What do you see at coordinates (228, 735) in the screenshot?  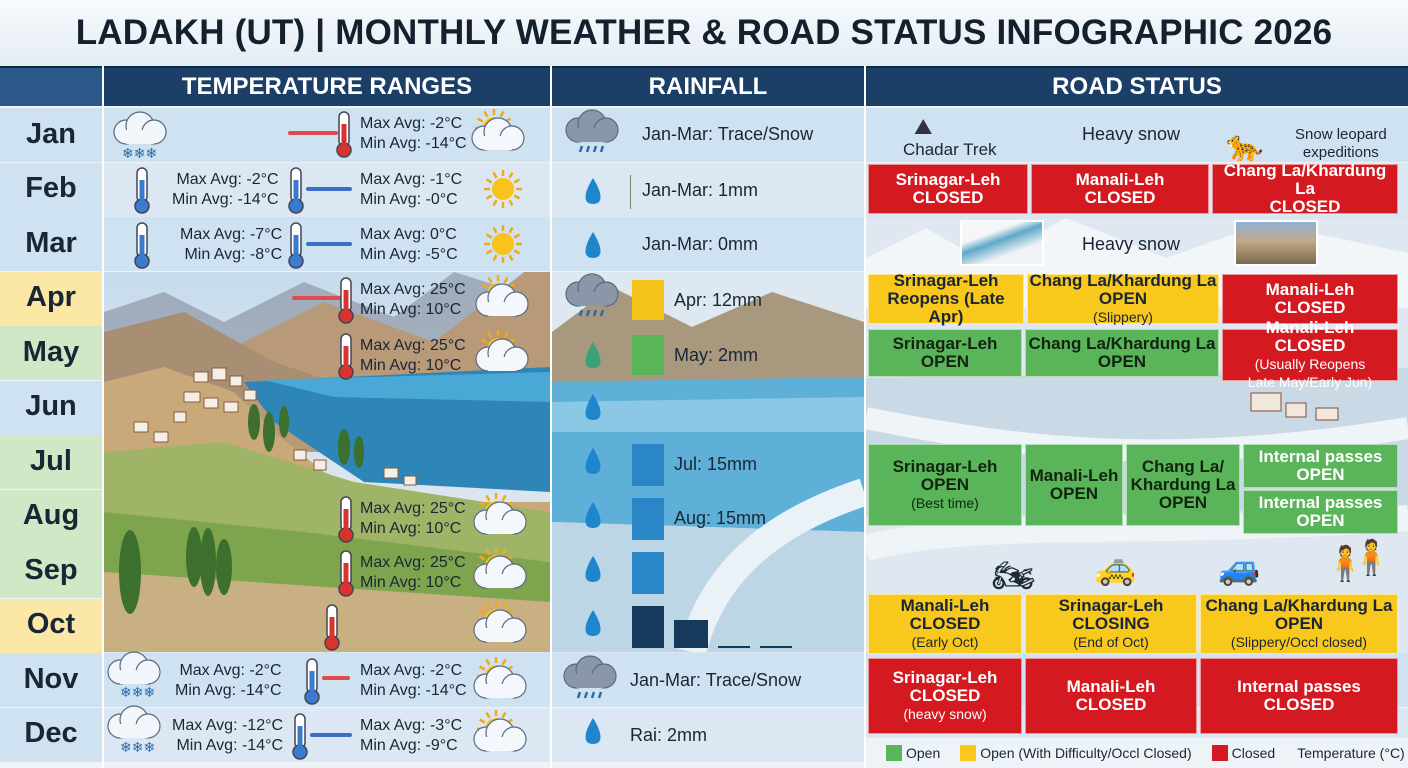 I see `temp-dec-a-text: Max Avg: -12°C Min Avg: -14°C` at bounding box center [228, 735].